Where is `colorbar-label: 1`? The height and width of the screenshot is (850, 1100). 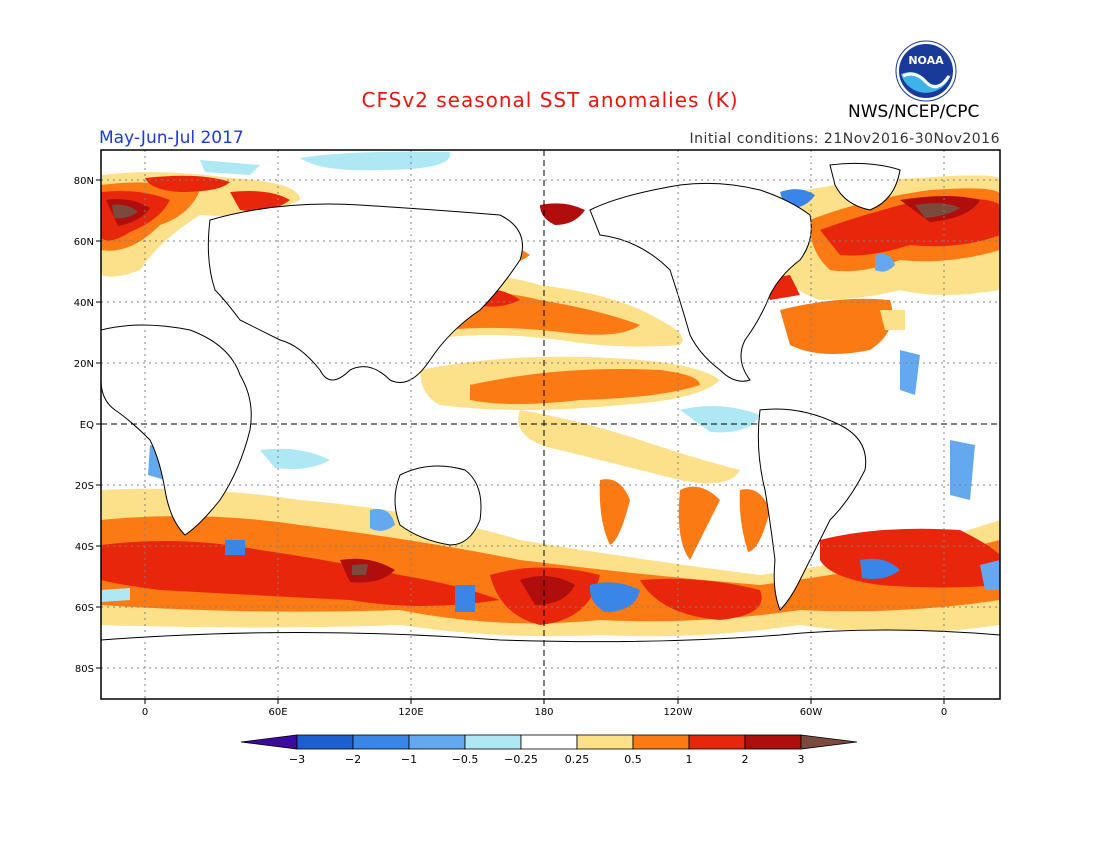
colorbar-label: 1 is located at coordinates (689, 759).